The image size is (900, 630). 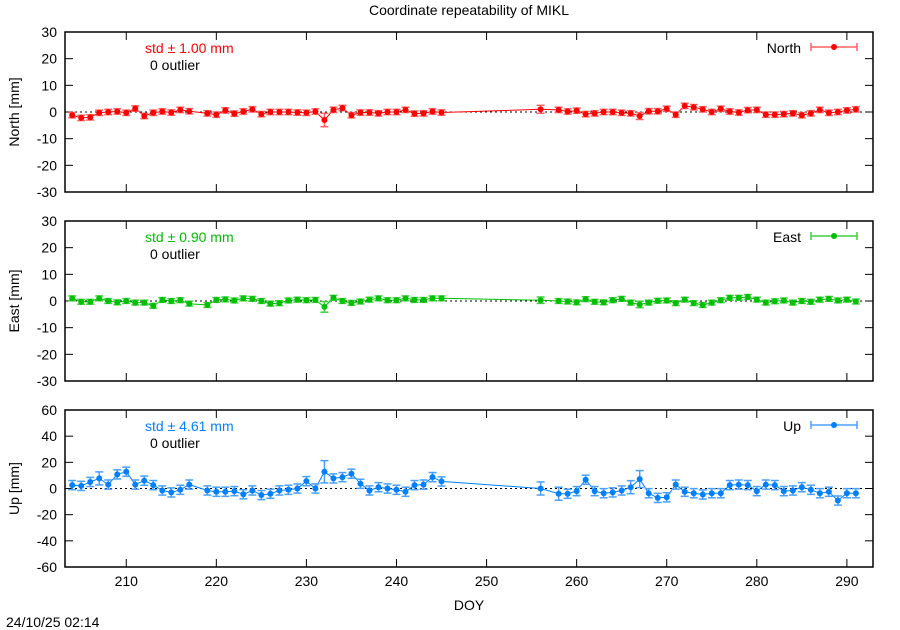 What do you see at coordinates (49, 410) in the screenshot?
I see `y-tick-label: 60` at bounding box center [49, 410].